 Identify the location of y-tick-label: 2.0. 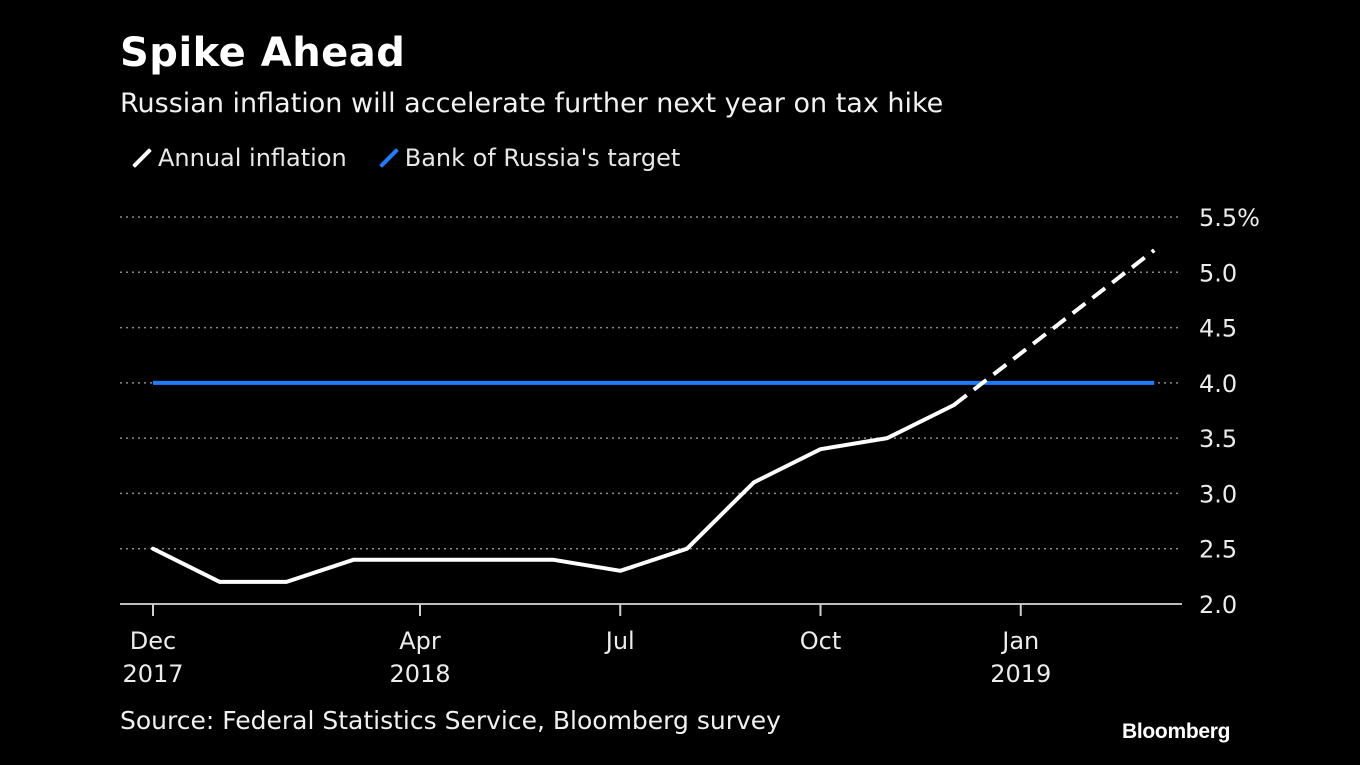
(1218, 605).